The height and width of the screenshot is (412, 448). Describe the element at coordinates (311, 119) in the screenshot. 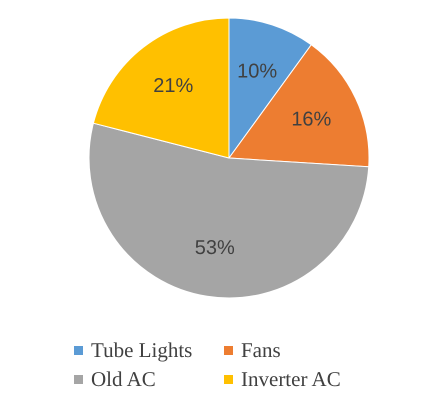

I see `data-label: 16%` at that location.